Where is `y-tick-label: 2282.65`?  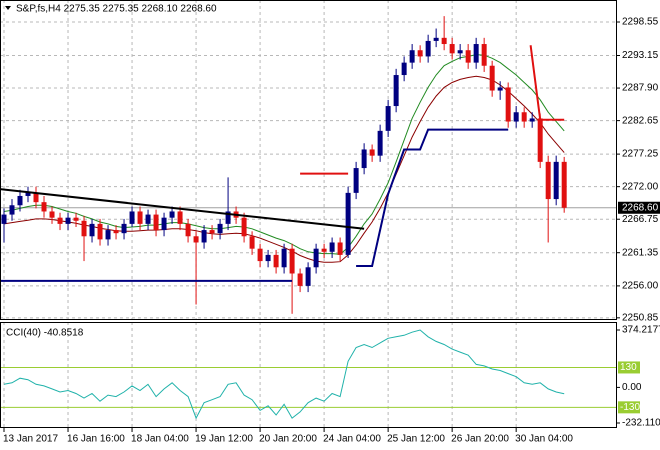 y-tick-label: 2282.65 is located at coordinates (640, 120).